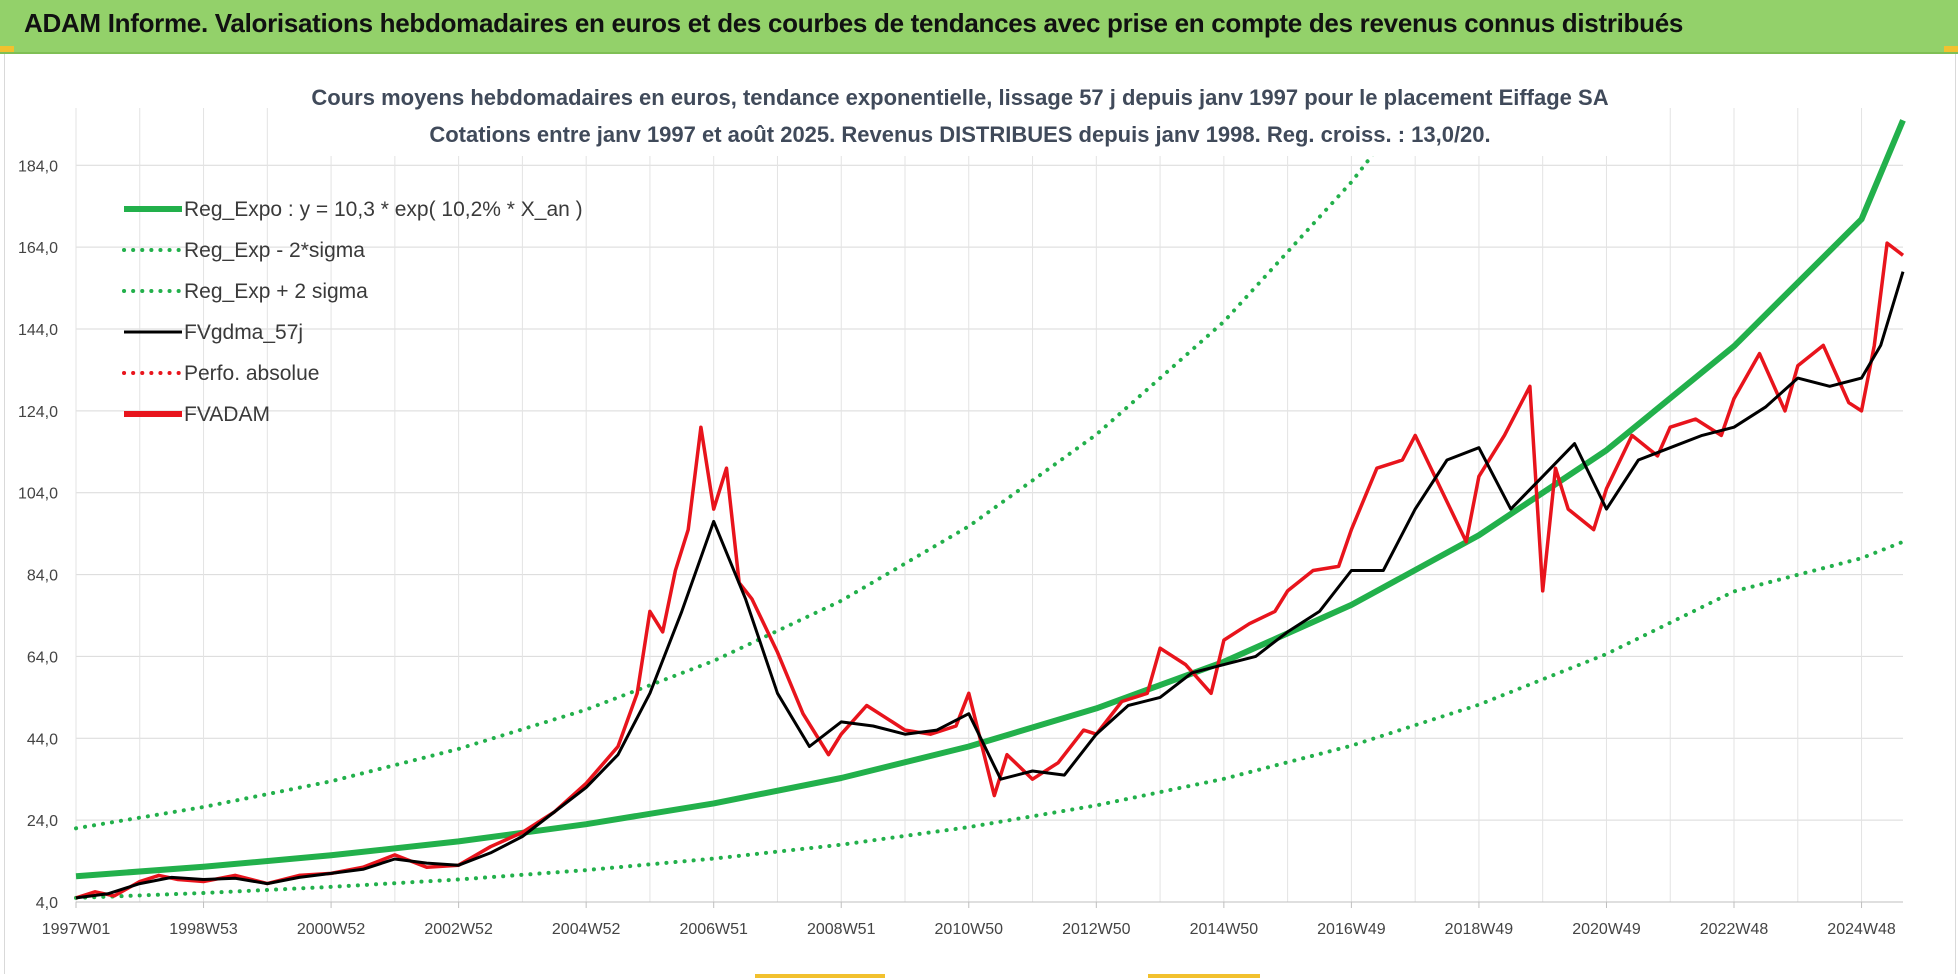 This screenshot has width=1958, height=978. I want to click on y-tick-label: 44,0, so click(42, 739).